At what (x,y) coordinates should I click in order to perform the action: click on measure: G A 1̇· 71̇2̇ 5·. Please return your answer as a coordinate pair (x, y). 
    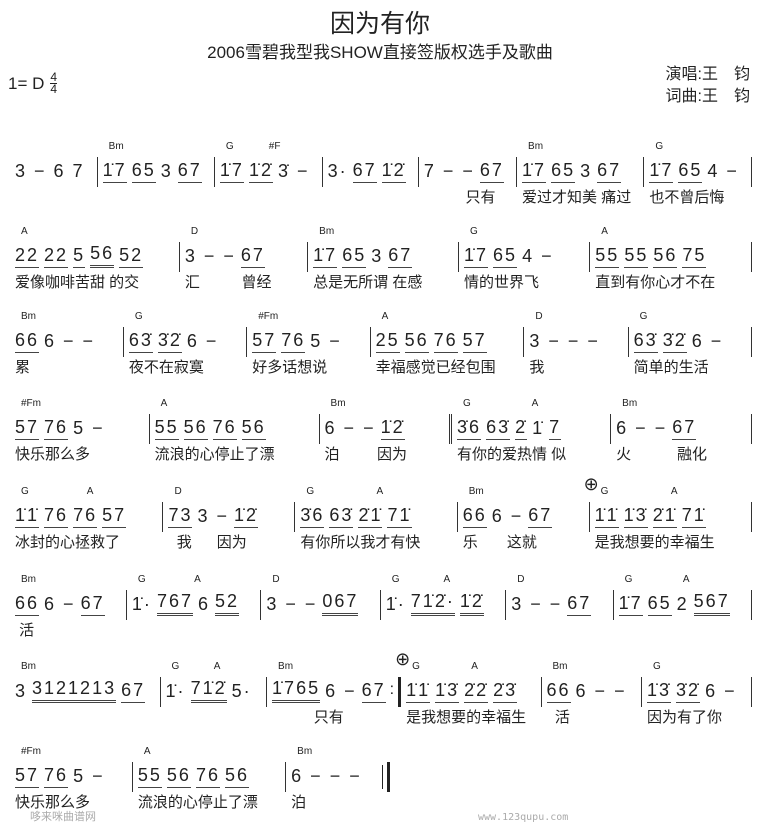
    Looking at the image, I should click on (214, 695).